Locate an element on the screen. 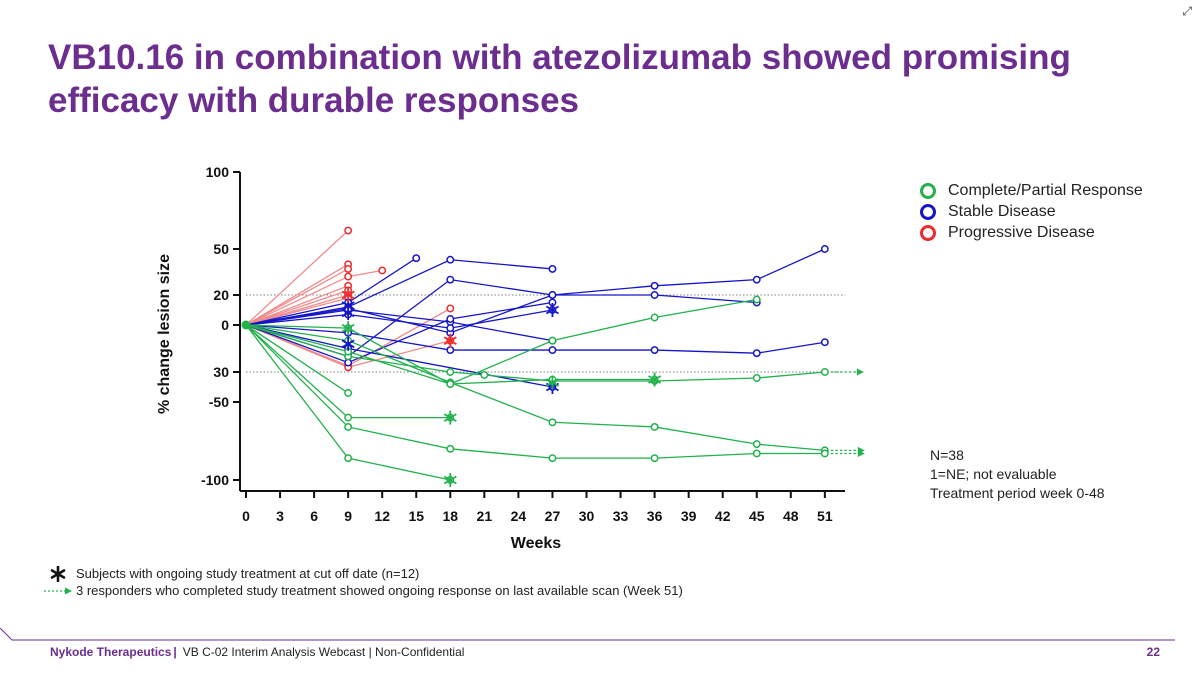  y-tick-label: -50 is located at coordinates (219, 402).